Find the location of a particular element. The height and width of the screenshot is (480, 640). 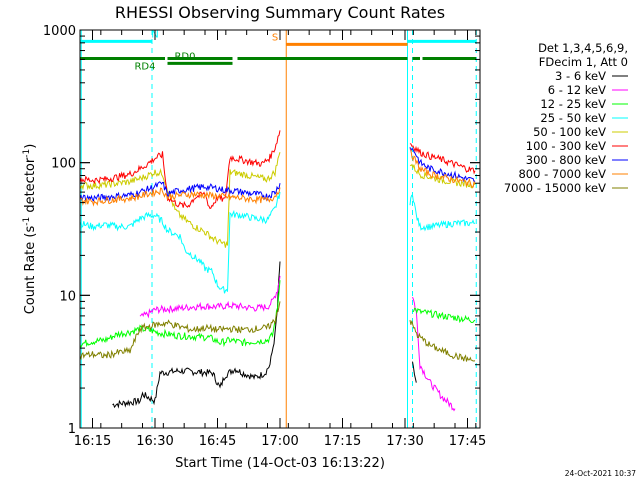

timestamp: 24-Oct-2021 10:37 is located at coordinates (600, 473).